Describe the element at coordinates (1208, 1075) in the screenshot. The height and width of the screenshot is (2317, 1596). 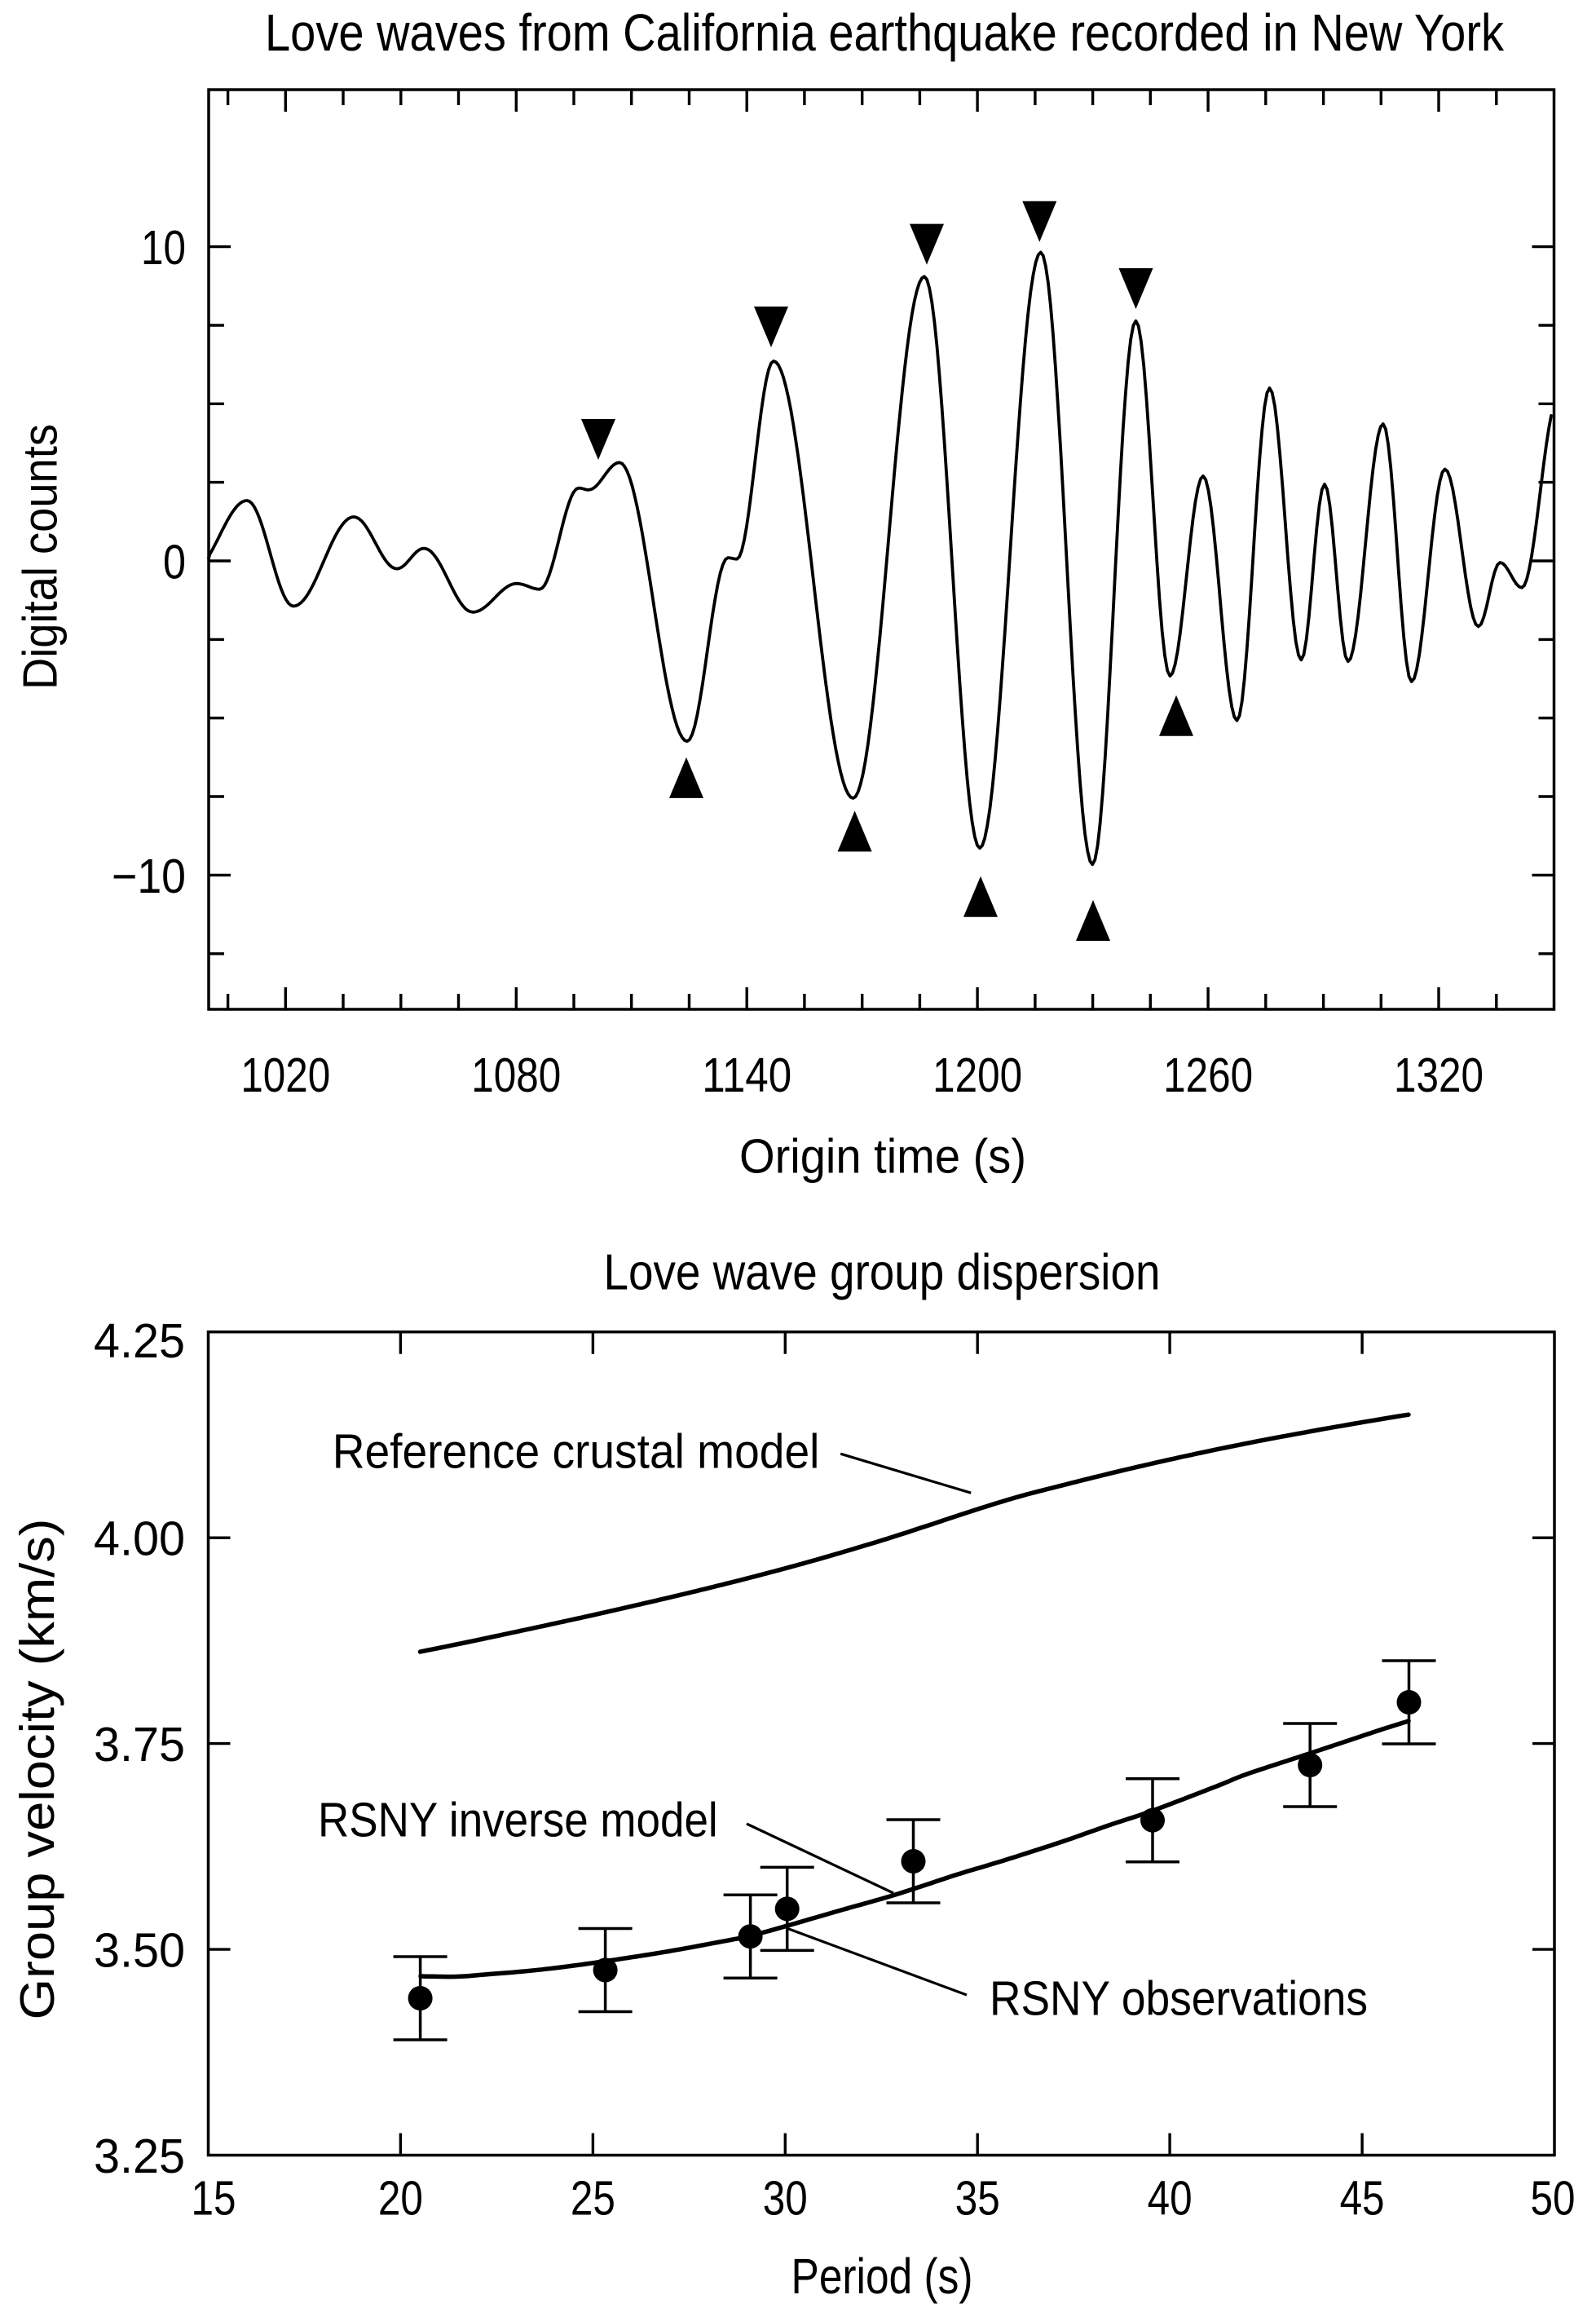
I see `svg-text: 1260` at that location.